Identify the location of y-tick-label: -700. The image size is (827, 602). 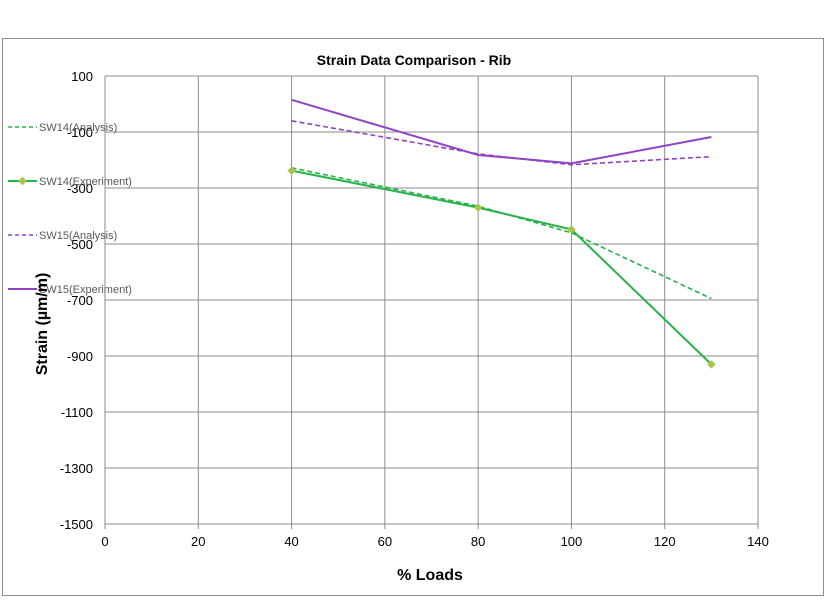
(80, 300).